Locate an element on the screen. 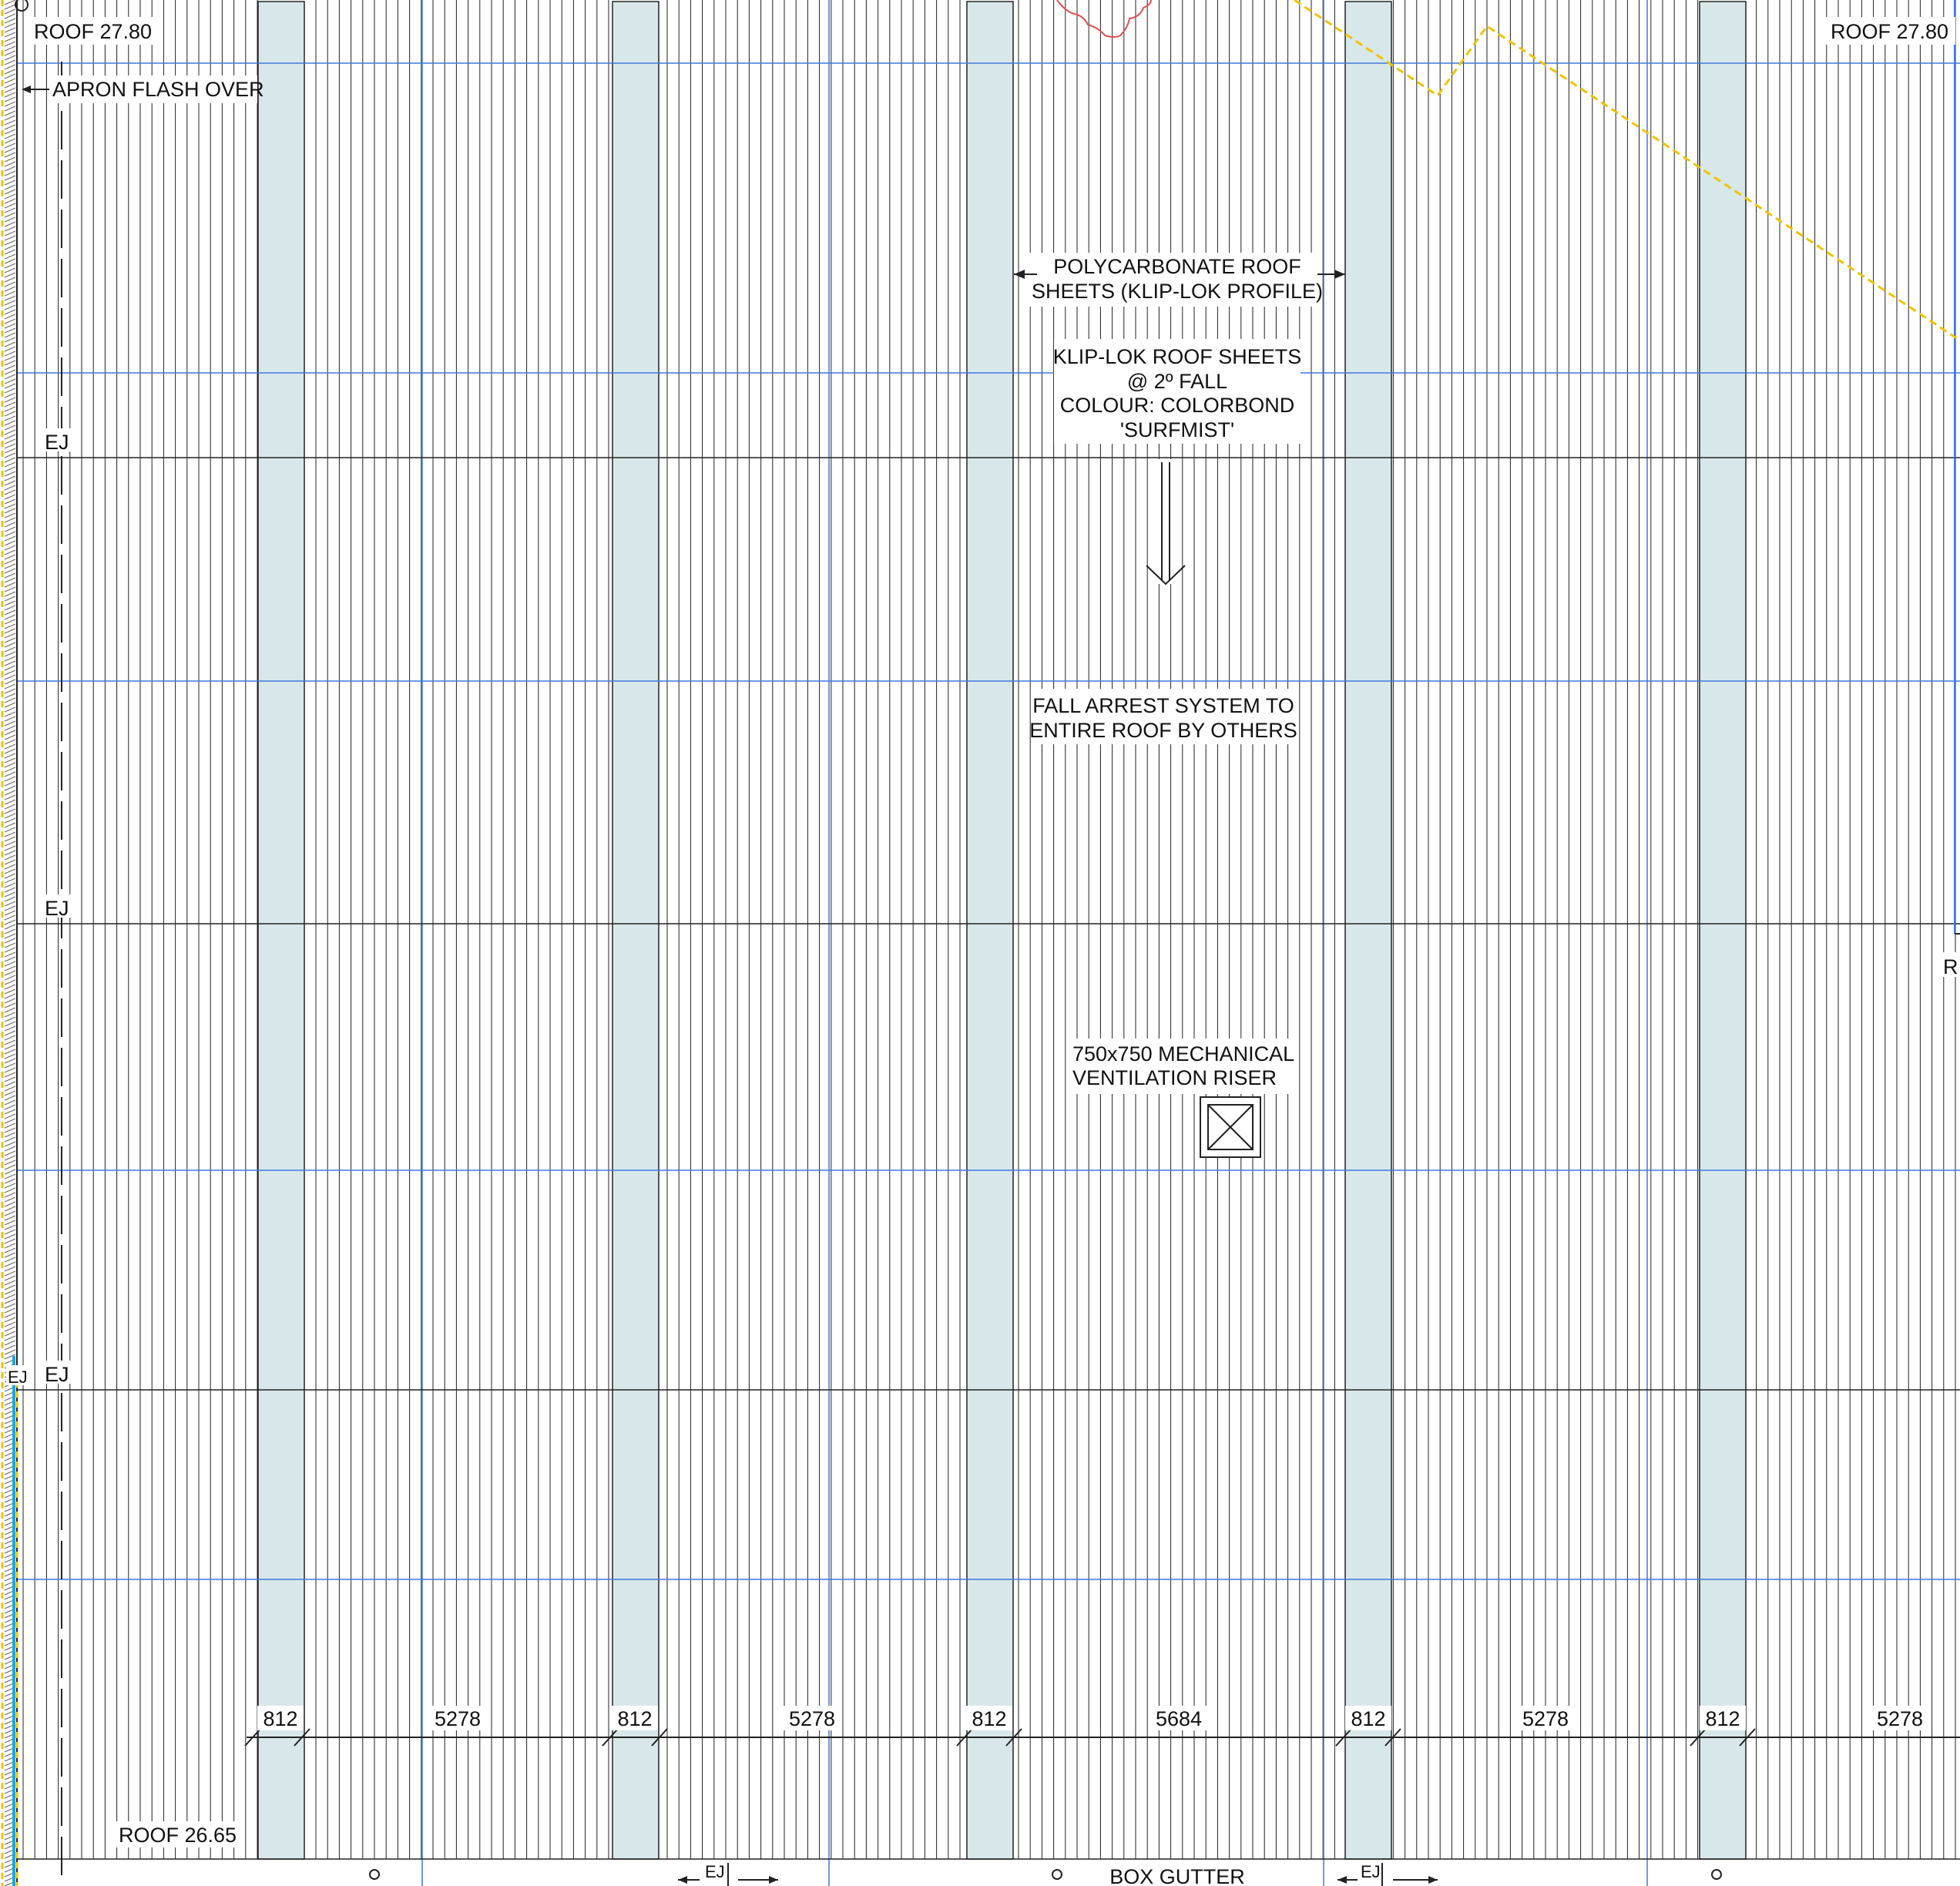 This screenshot has height=1886, width=1960. ej-label-bottom-1: EJ is located at coordinates (715, 1872).